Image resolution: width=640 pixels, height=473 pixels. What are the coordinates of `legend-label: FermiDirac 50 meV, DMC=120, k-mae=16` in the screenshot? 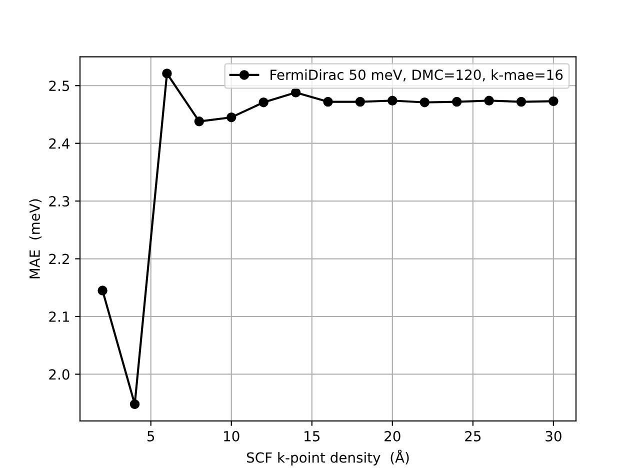 It's located at (416, 75).